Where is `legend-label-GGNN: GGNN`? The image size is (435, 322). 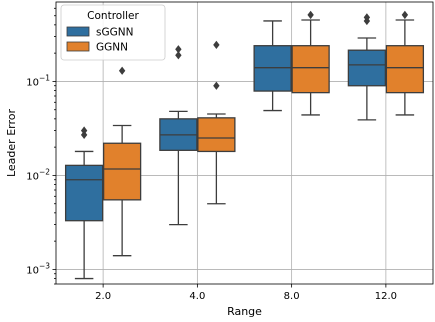 legend-label-GGNN: GGNN is located at coordinates (112, 48).